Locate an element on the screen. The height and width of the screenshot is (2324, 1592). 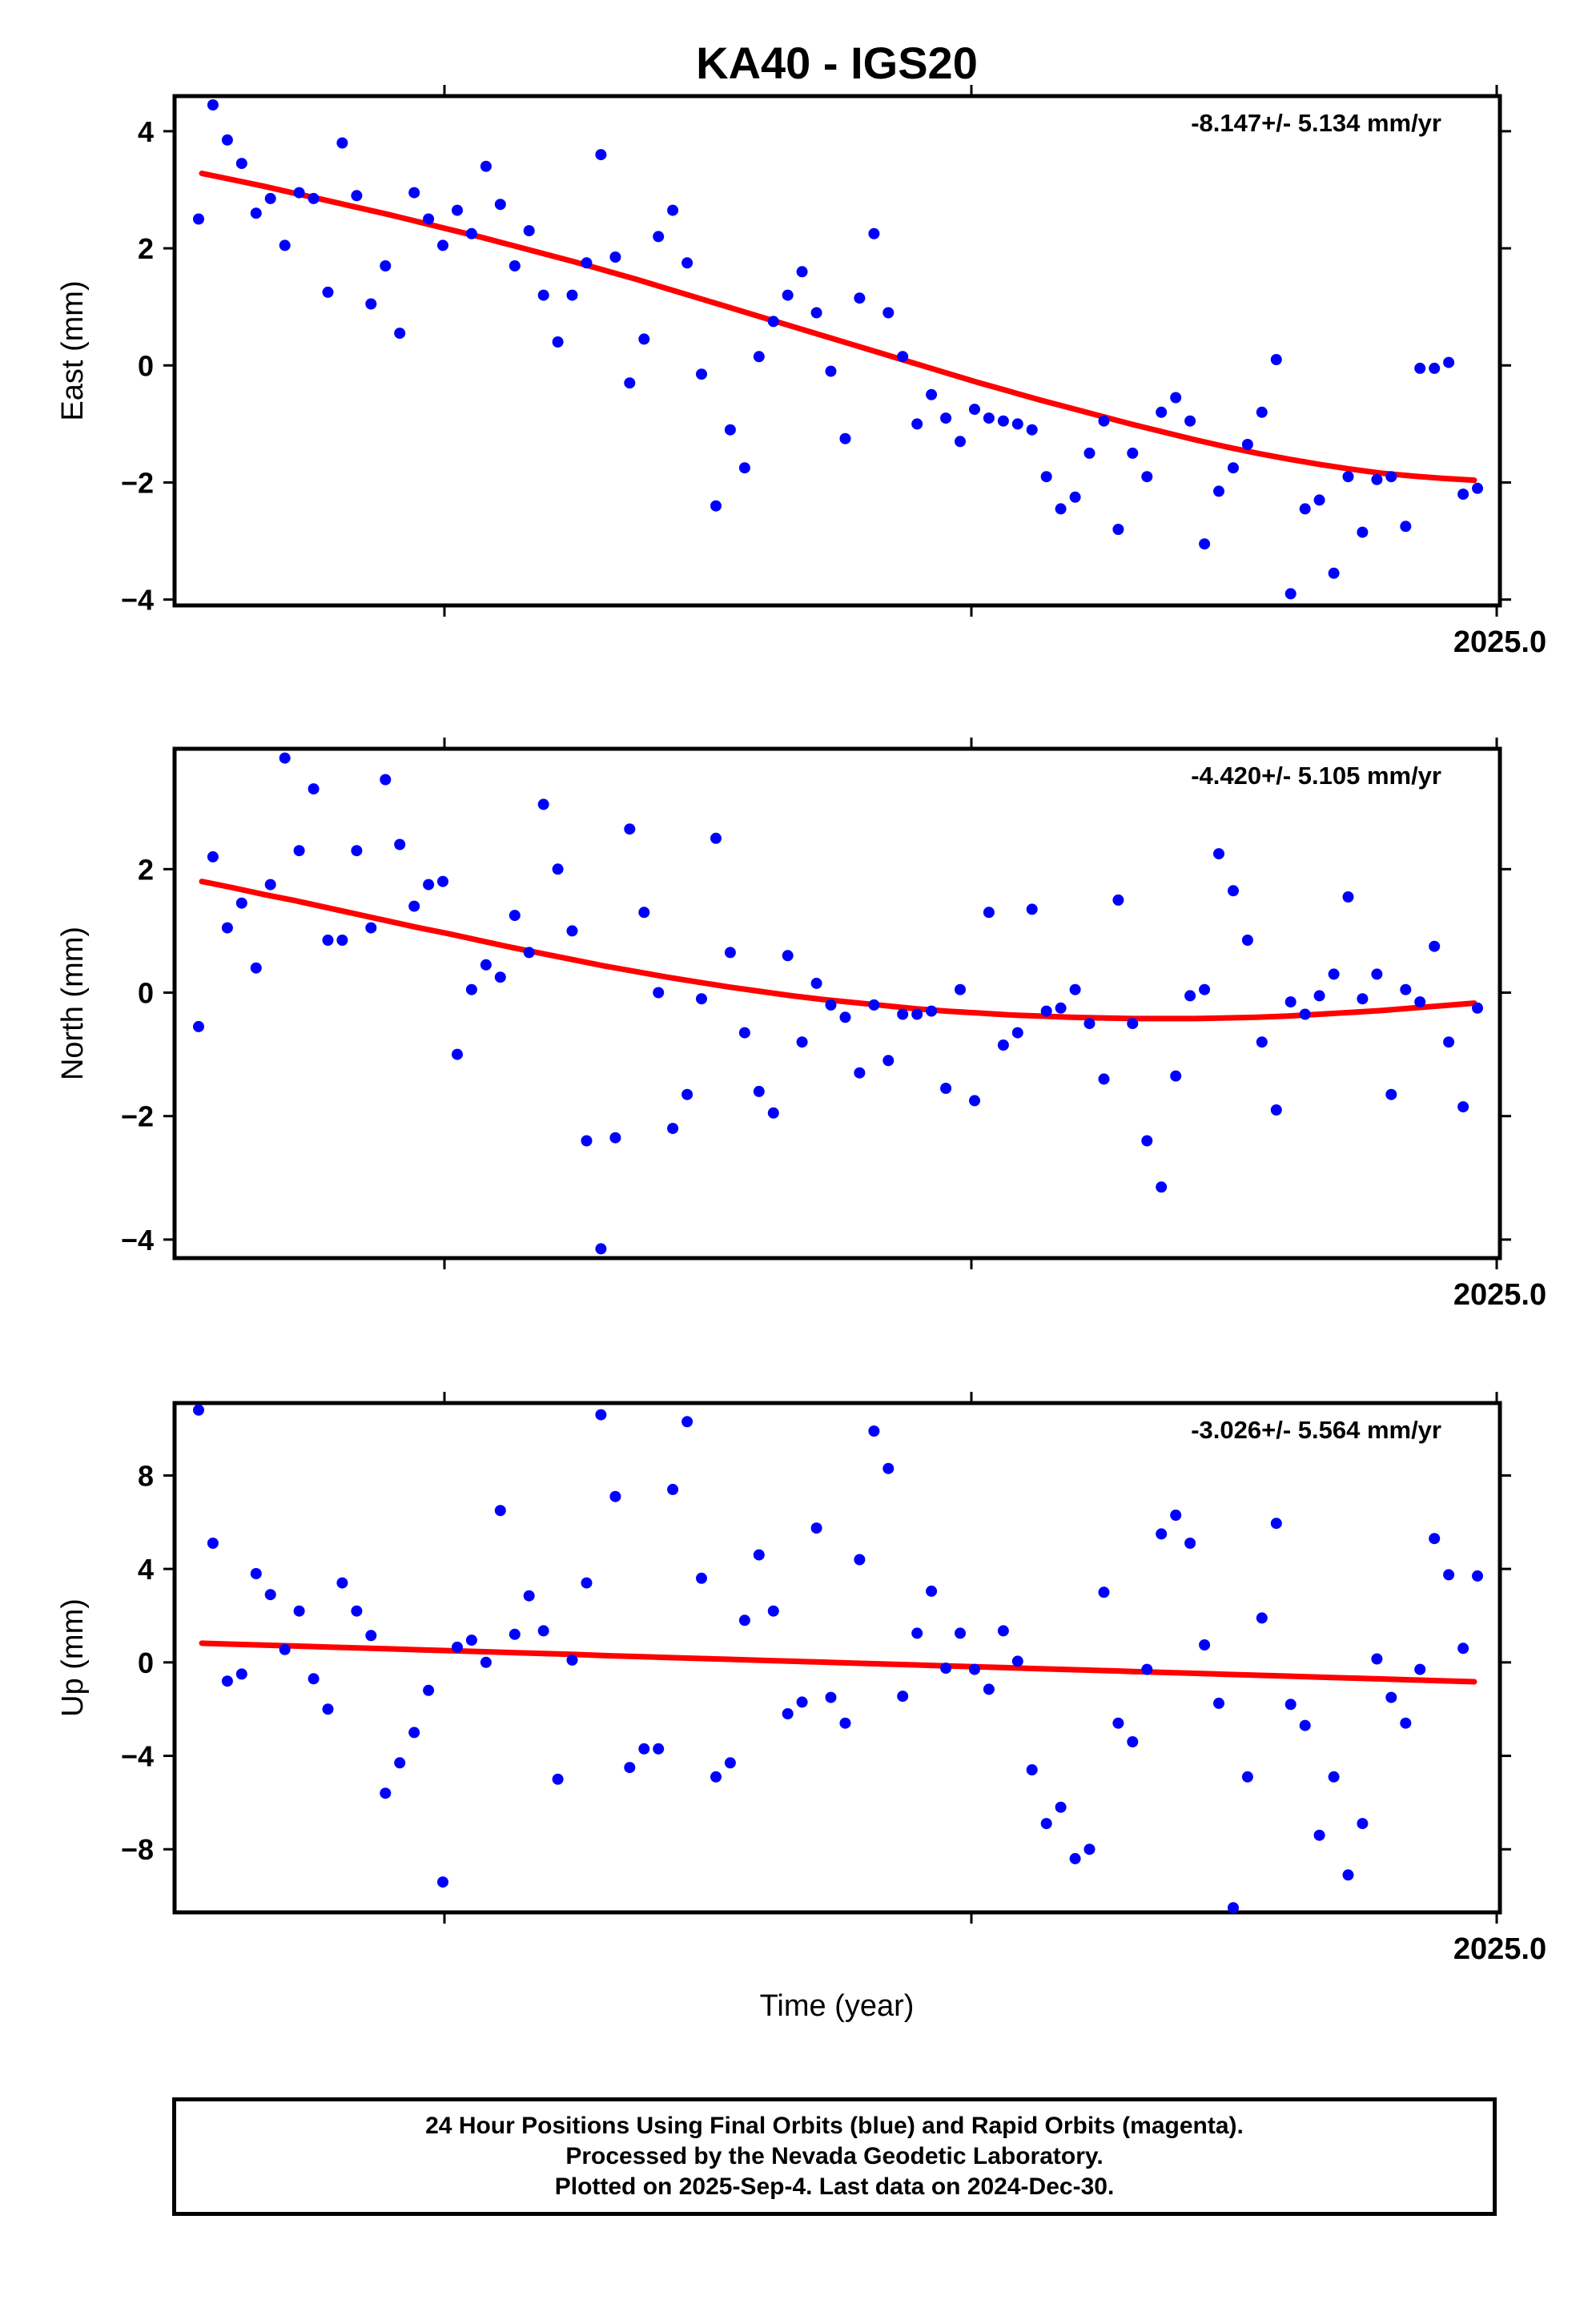
up-ytick-label: 0 is located at coordinates (146, 1663).